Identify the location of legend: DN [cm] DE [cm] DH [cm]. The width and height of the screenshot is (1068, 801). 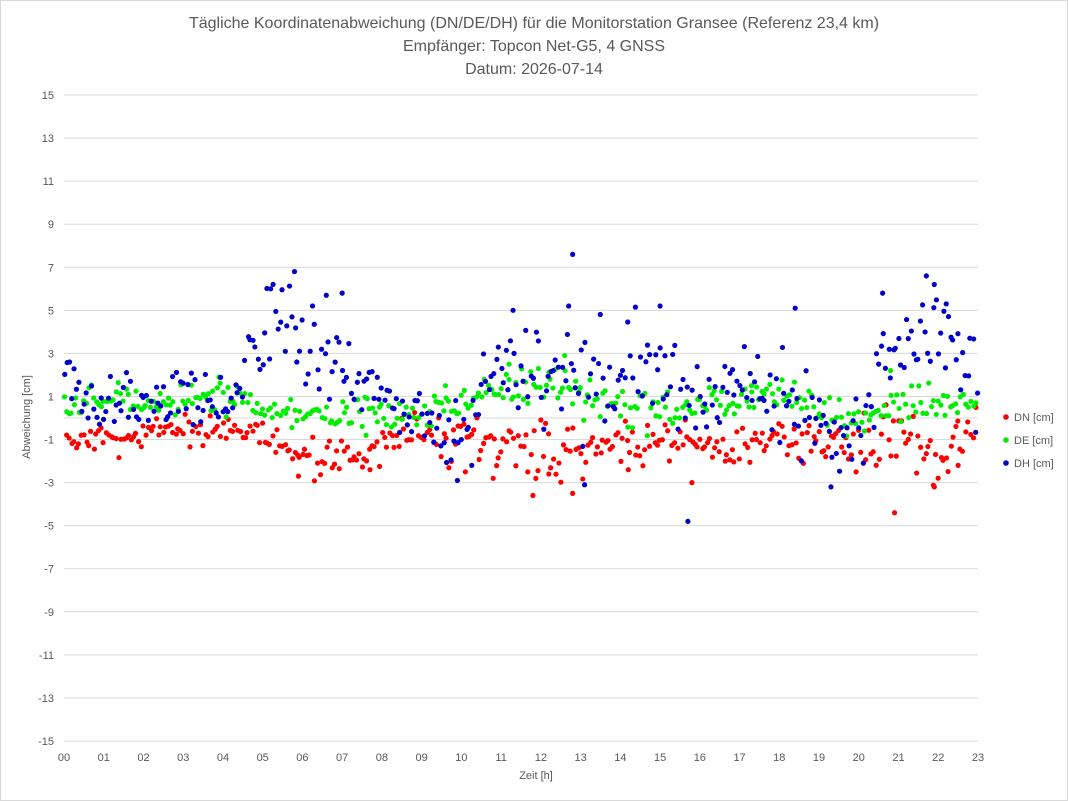
(1028, 441).